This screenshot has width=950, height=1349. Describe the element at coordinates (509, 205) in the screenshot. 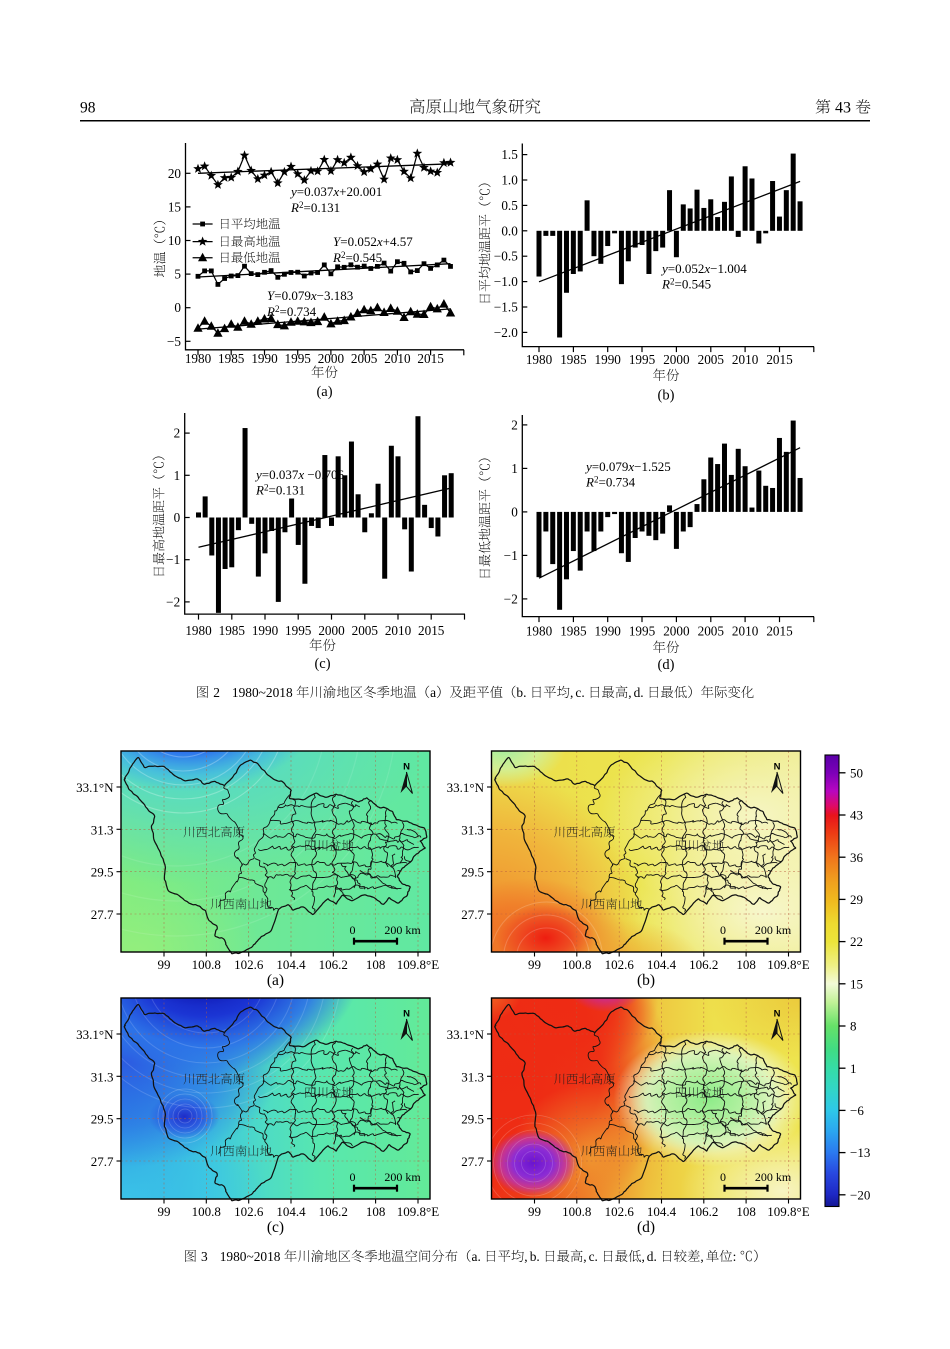

I see `svg-text: 0.5` at that location.